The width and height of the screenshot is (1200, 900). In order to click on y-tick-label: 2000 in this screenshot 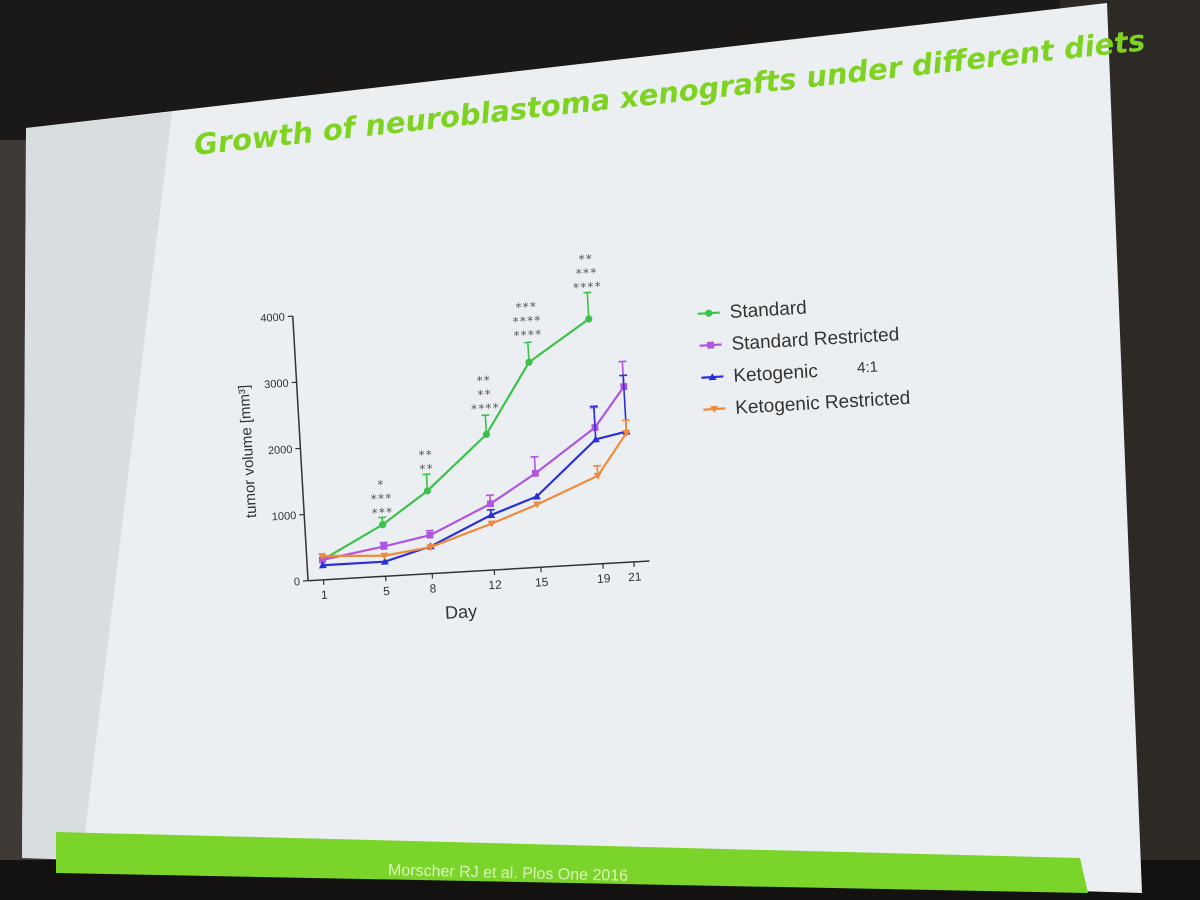, I will do `click(280, 450)`.